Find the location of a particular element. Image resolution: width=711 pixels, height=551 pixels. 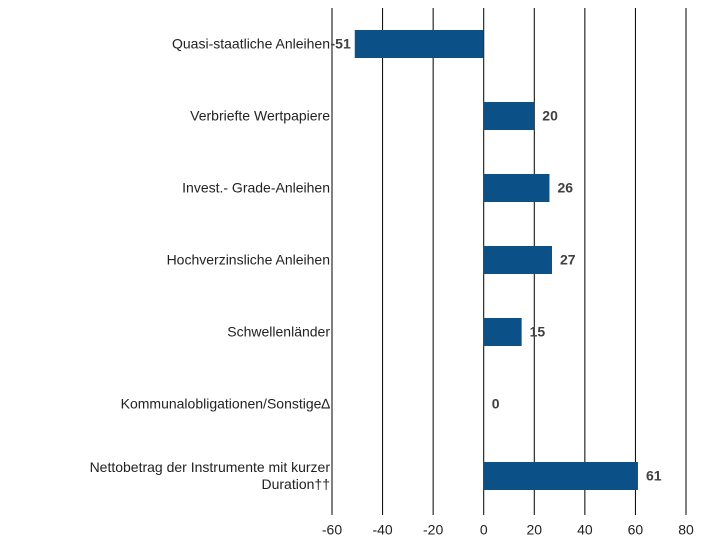

category-label: Quasi-staatliche Anleihen is located at coordinates (251, 43).